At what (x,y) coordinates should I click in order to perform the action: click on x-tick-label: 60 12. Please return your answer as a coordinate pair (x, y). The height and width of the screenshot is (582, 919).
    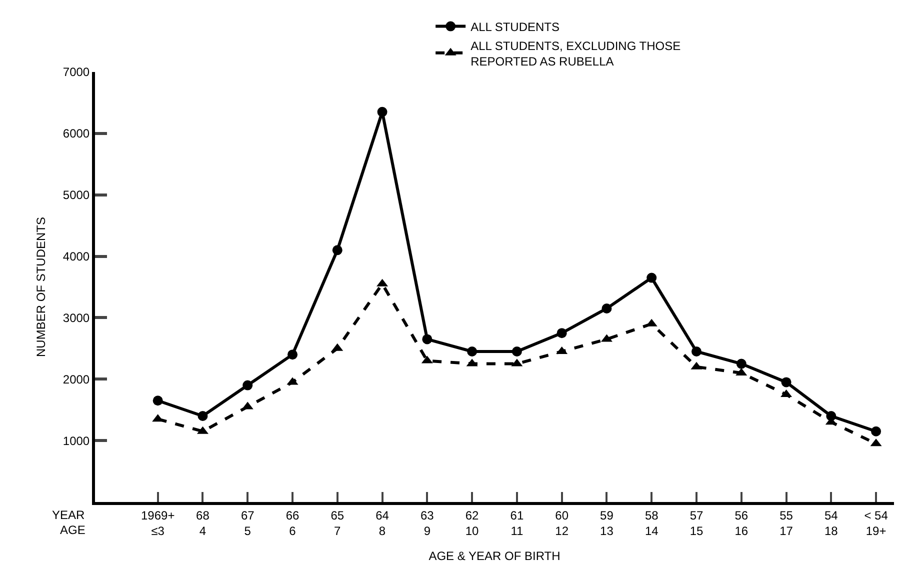
    Looking at the image, I should click on (562, 523).